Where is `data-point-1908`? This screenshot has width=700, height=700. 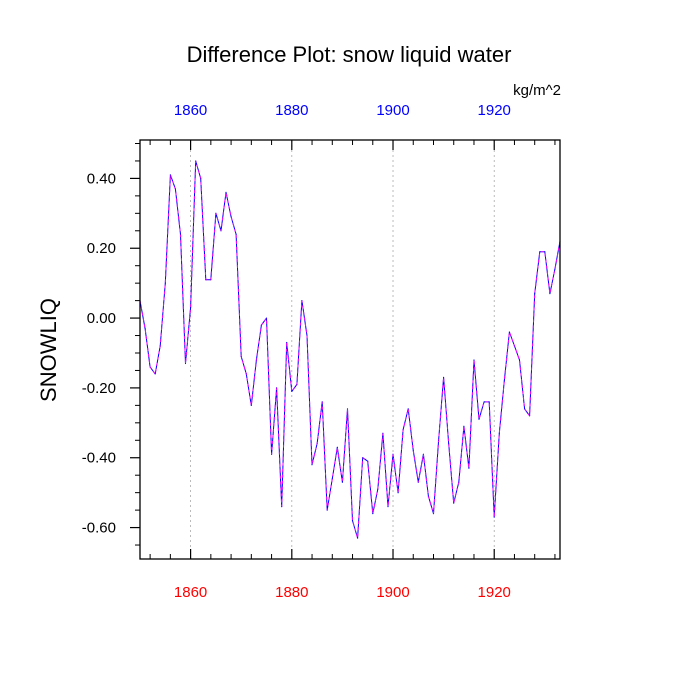 data-point-1908 is located at coordinates (433, 514).